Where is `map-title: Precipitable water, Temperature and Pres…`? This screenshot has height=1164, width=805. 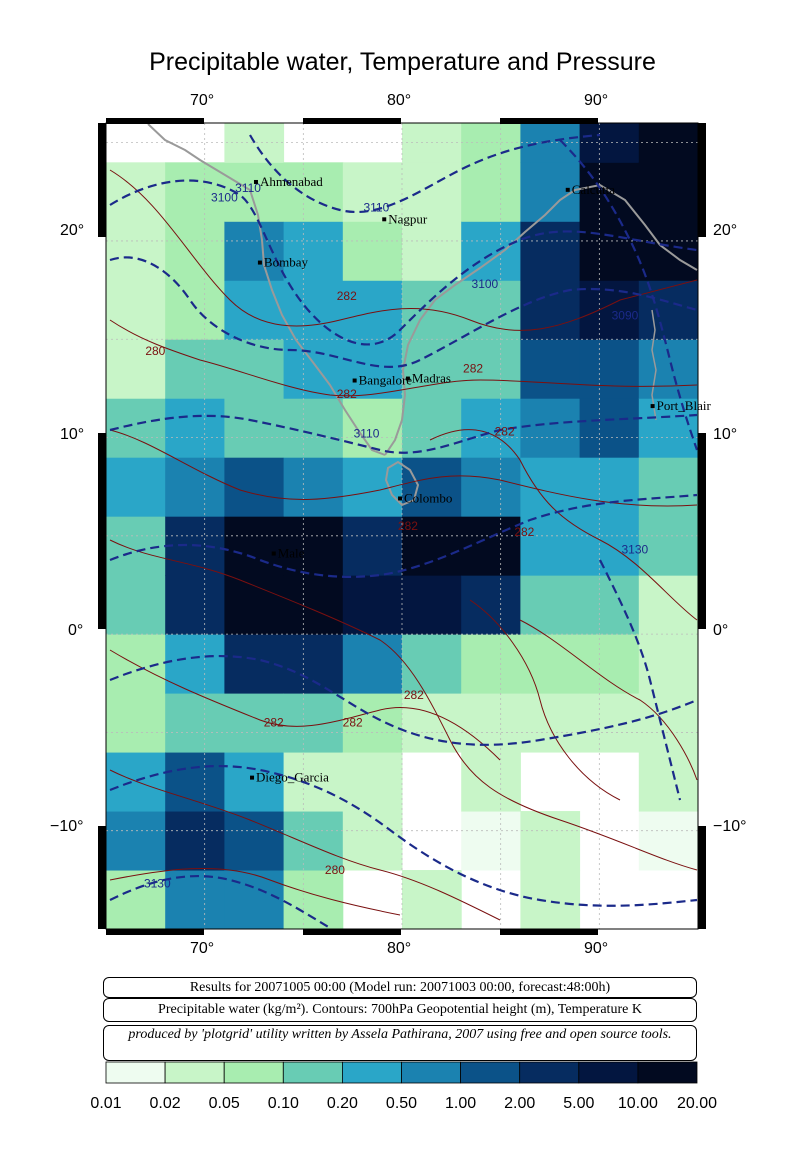
map-title: Precipitable water, Temperature and Pres… is located at coordinates (402, 62).